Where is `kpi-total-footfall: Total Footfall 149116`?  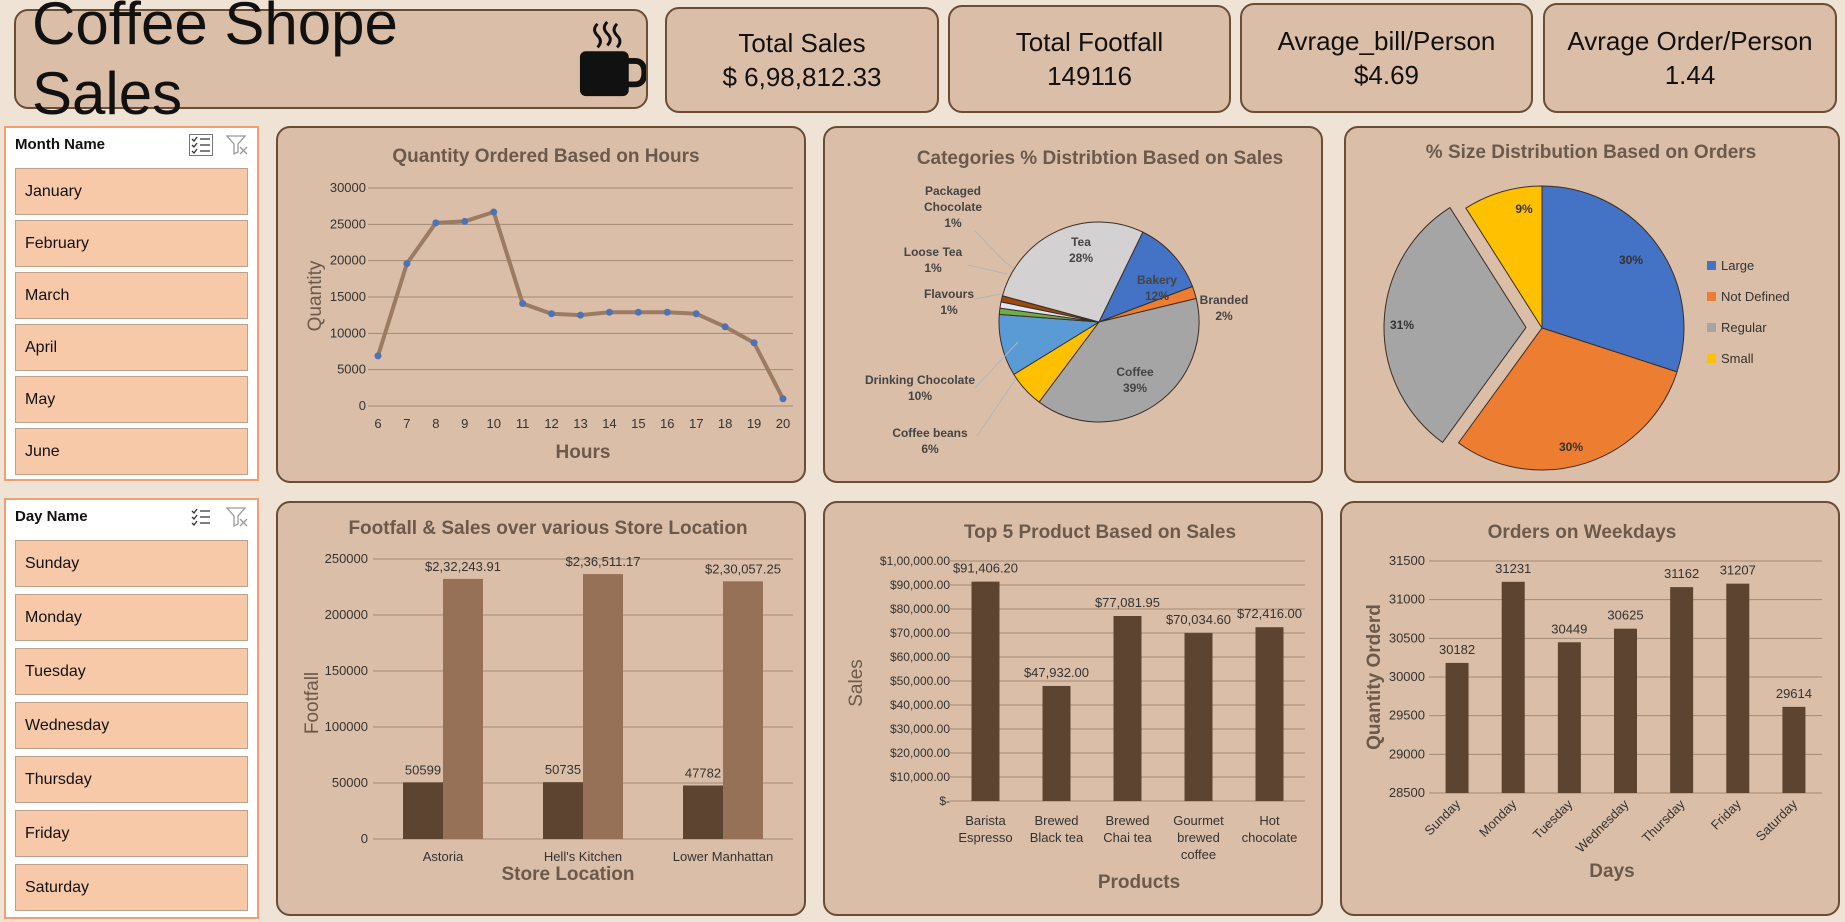
kpi-total-footfall: Total Footfall 149116 is located at coordinates (1089, 59).